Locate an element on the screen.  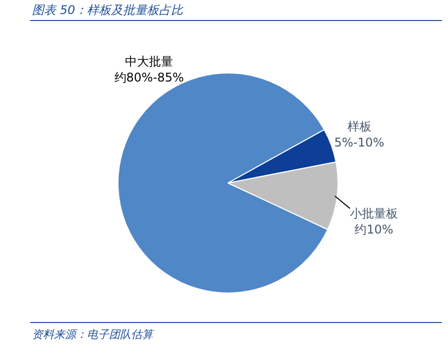
slice-label: 中大批量约80%-85% is located at coordinates (149, 69).